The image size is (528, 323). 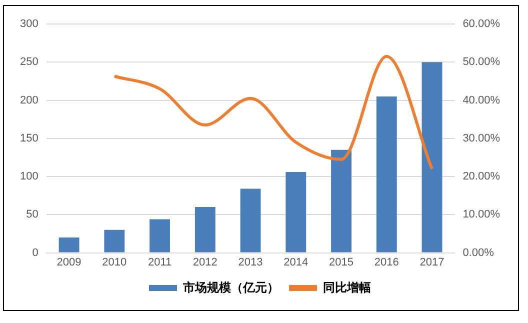 I want to click on y-tick-label: 250, so click(x=29, y=62).